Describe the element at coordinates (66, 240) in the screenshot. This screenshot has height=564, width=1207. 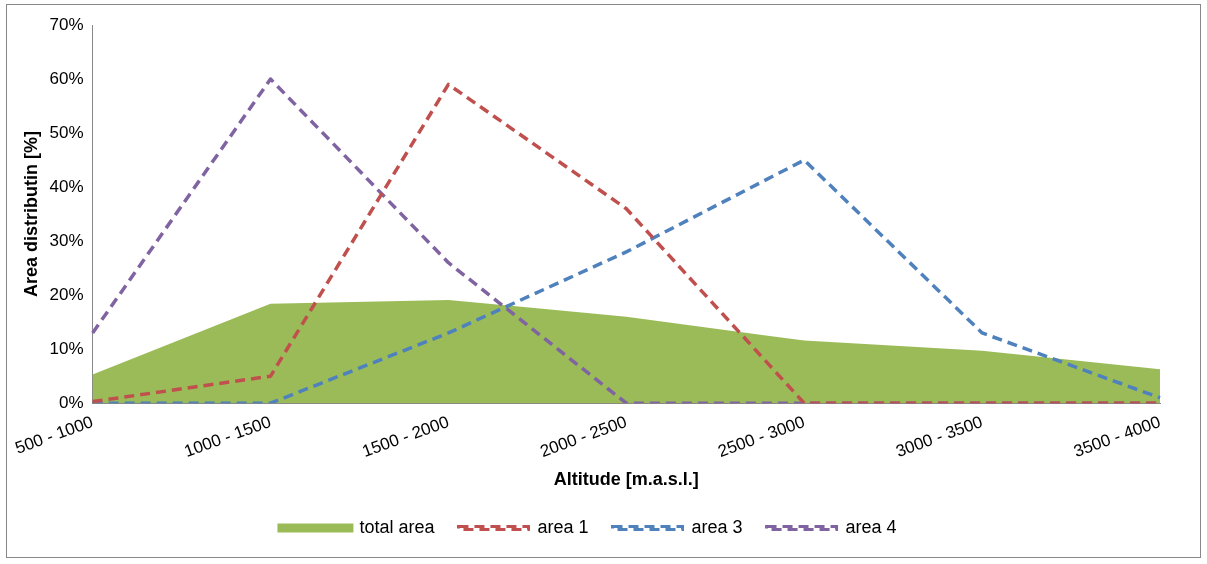
I see `y-tick-label: 30%` at that location.